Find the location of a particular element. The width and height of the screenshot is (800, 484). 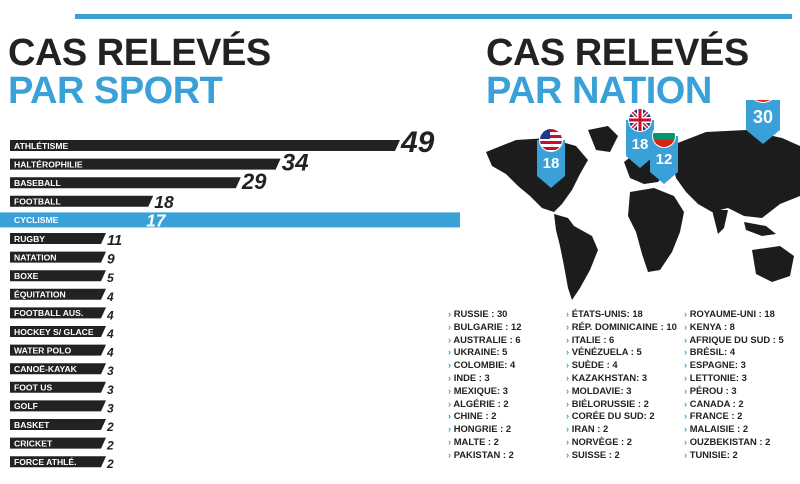

bar-value: 18 is located at coordinates (164, 202).